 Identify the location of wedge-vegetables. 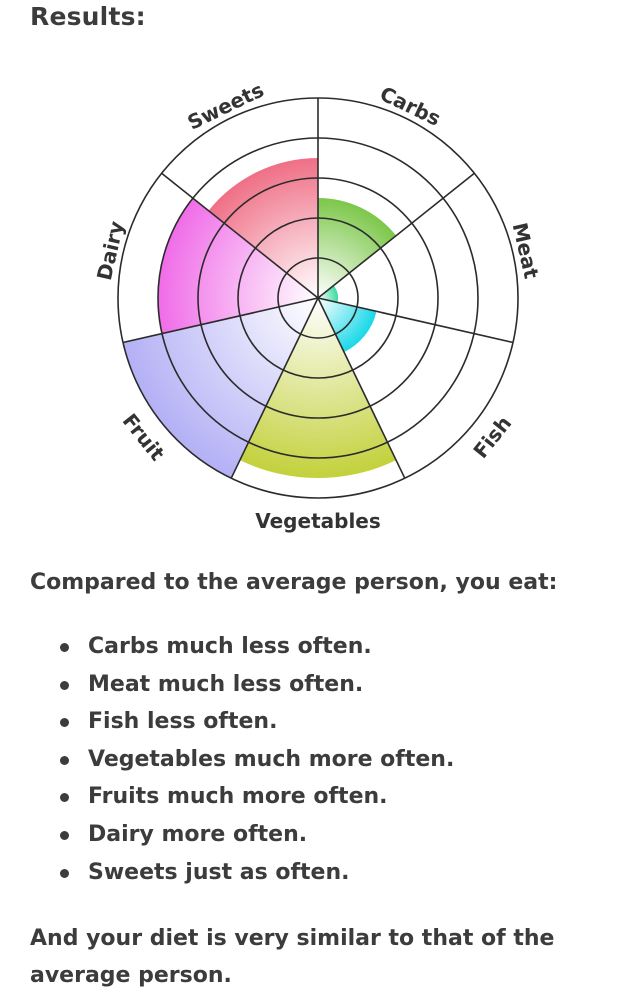
(318, 388).